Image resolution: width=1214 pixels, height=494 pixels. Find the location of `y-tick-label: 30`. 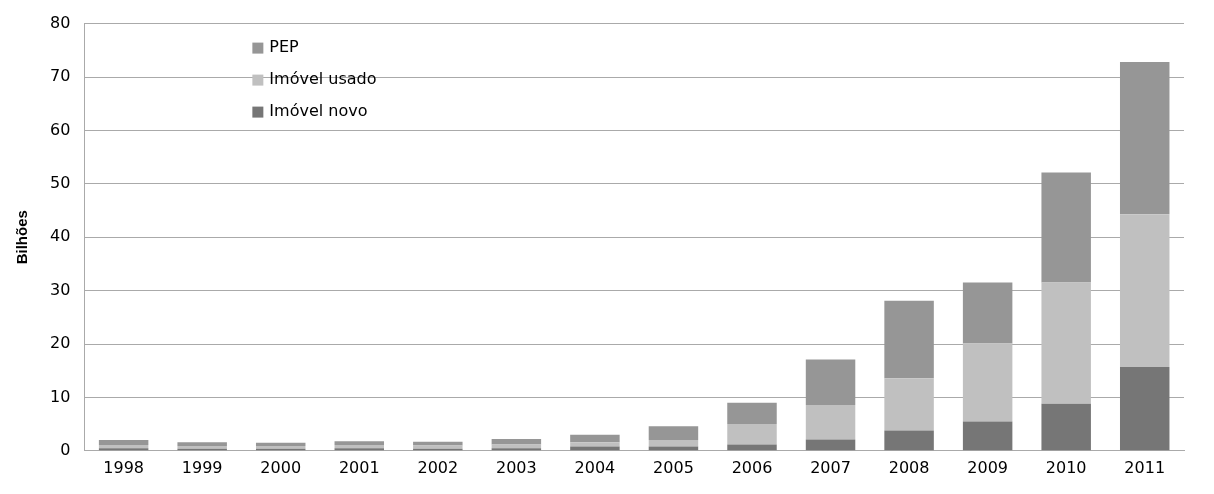

y-tick-label: 30 is located at coordinates (60, 289).